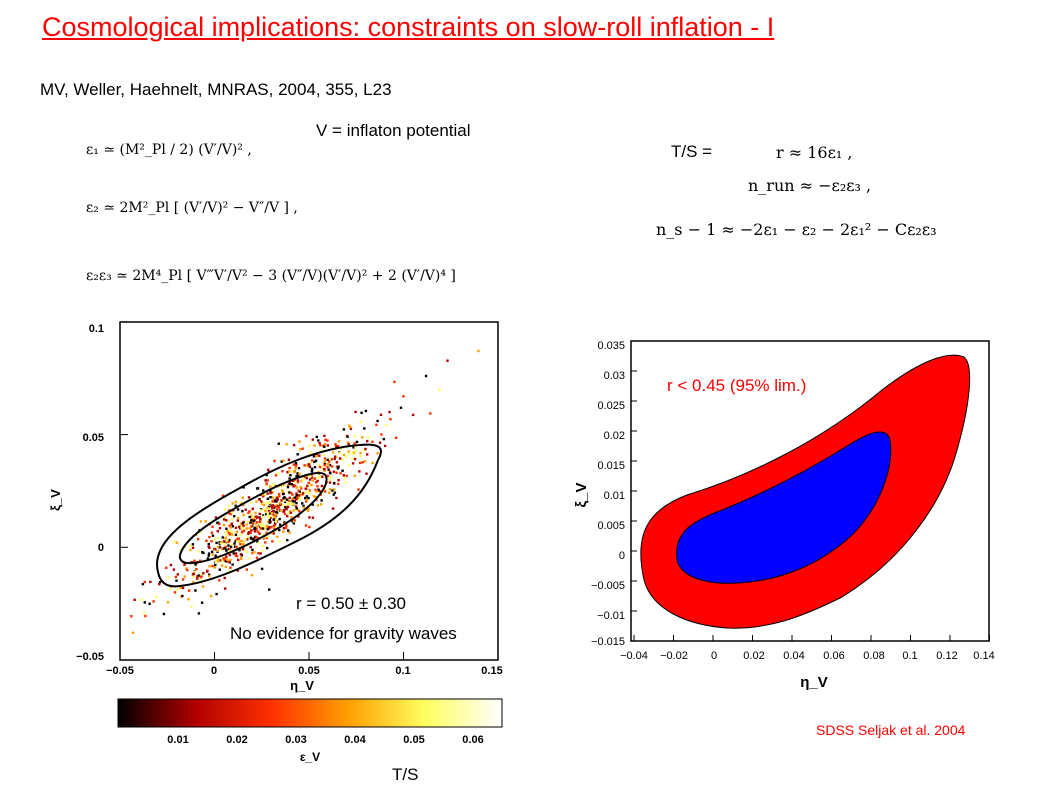 This screenshot has height=793, width=1058. Describe the element at coordinates (393, 130) in the screenshot. I see `potential-definition: V = inflaton potential` at that location.